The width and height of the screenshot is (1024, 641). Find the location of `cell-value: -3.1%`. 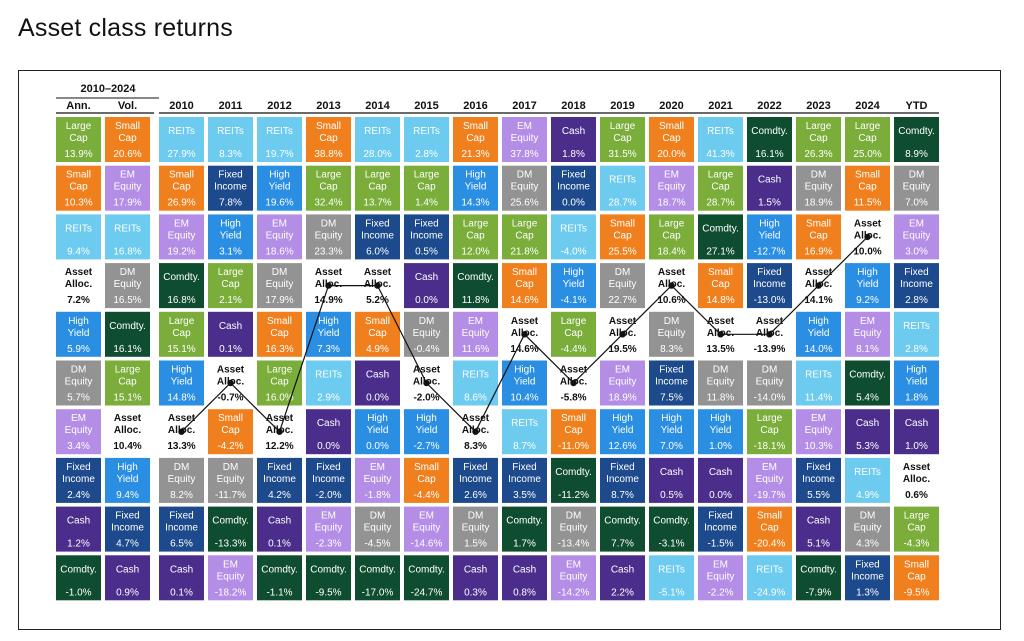

cell-value: -3.1% is located at coordinates (671, 544).